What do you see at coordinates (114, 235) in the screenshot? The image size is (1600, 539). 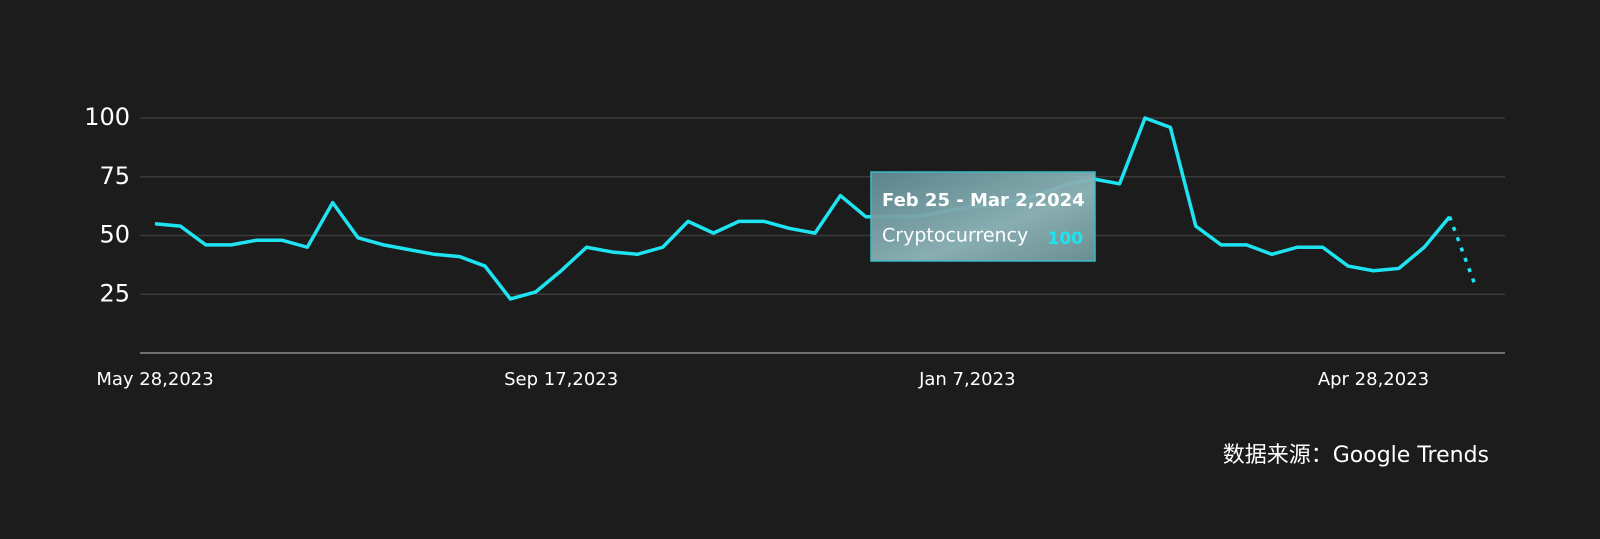 I see `y-tick-label: 50` at bounding box center [114, 235].